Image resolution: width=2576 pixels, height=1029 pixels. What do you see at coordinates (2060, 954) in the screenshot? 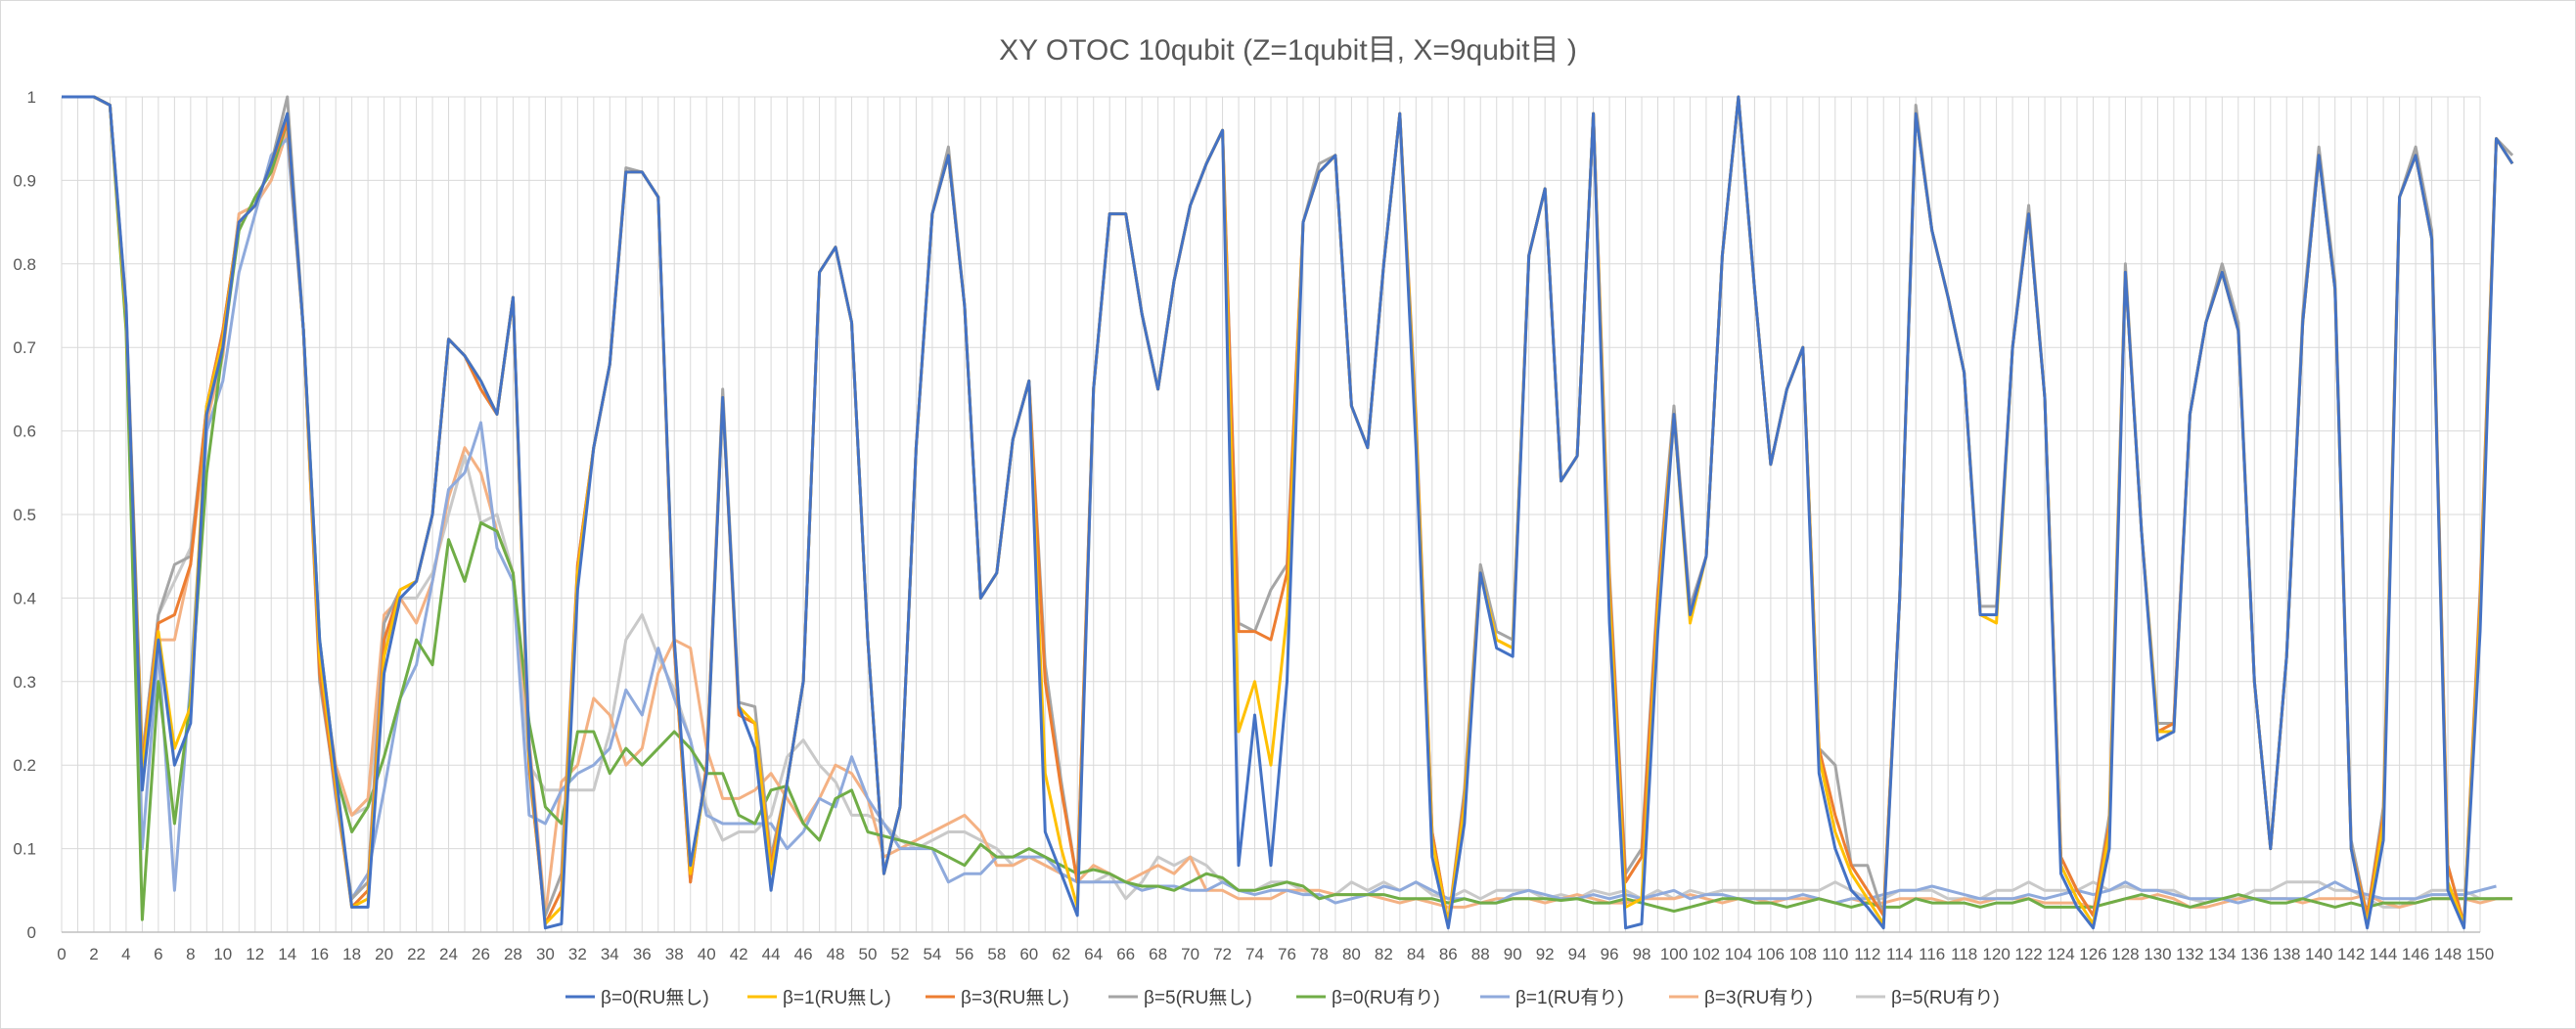
I see `x-tick-label: 124` at bounding box center [2060, 954].